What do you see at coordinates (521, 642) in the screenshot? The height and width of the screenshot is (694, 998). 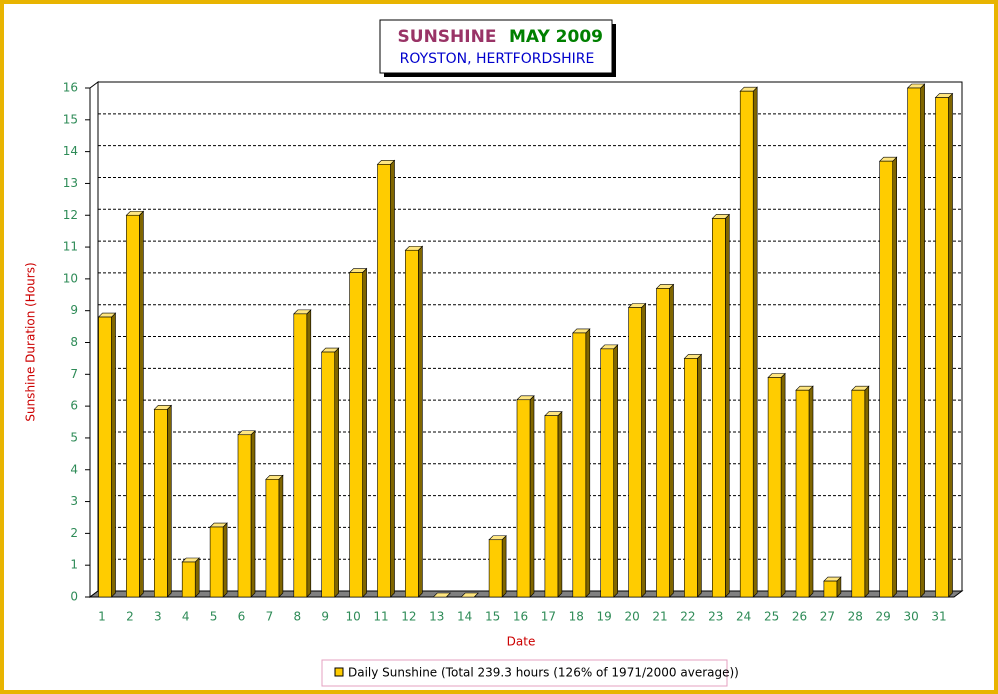 I see `x-axis-title: Date` at bounding box center [521, 642].